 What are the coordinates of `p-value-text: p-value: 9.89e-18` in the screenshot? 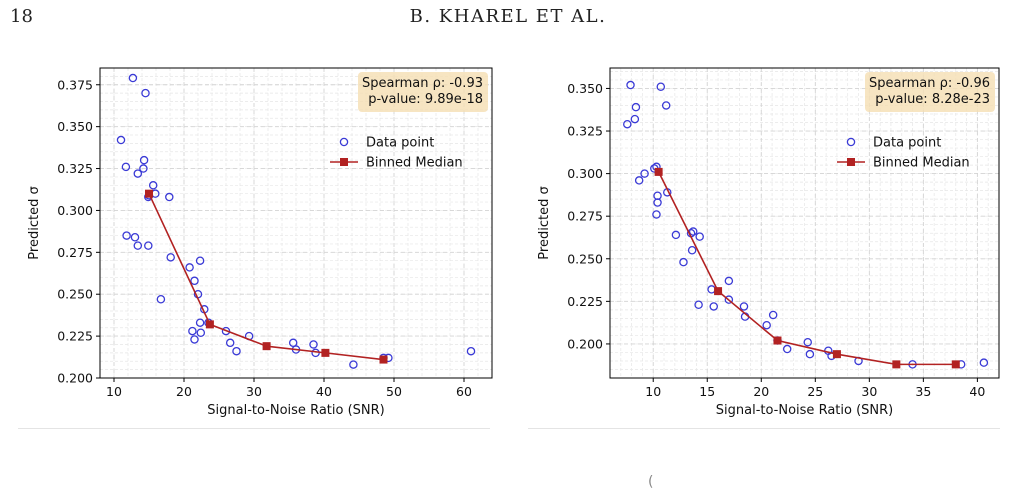 It's located at (425, 99).